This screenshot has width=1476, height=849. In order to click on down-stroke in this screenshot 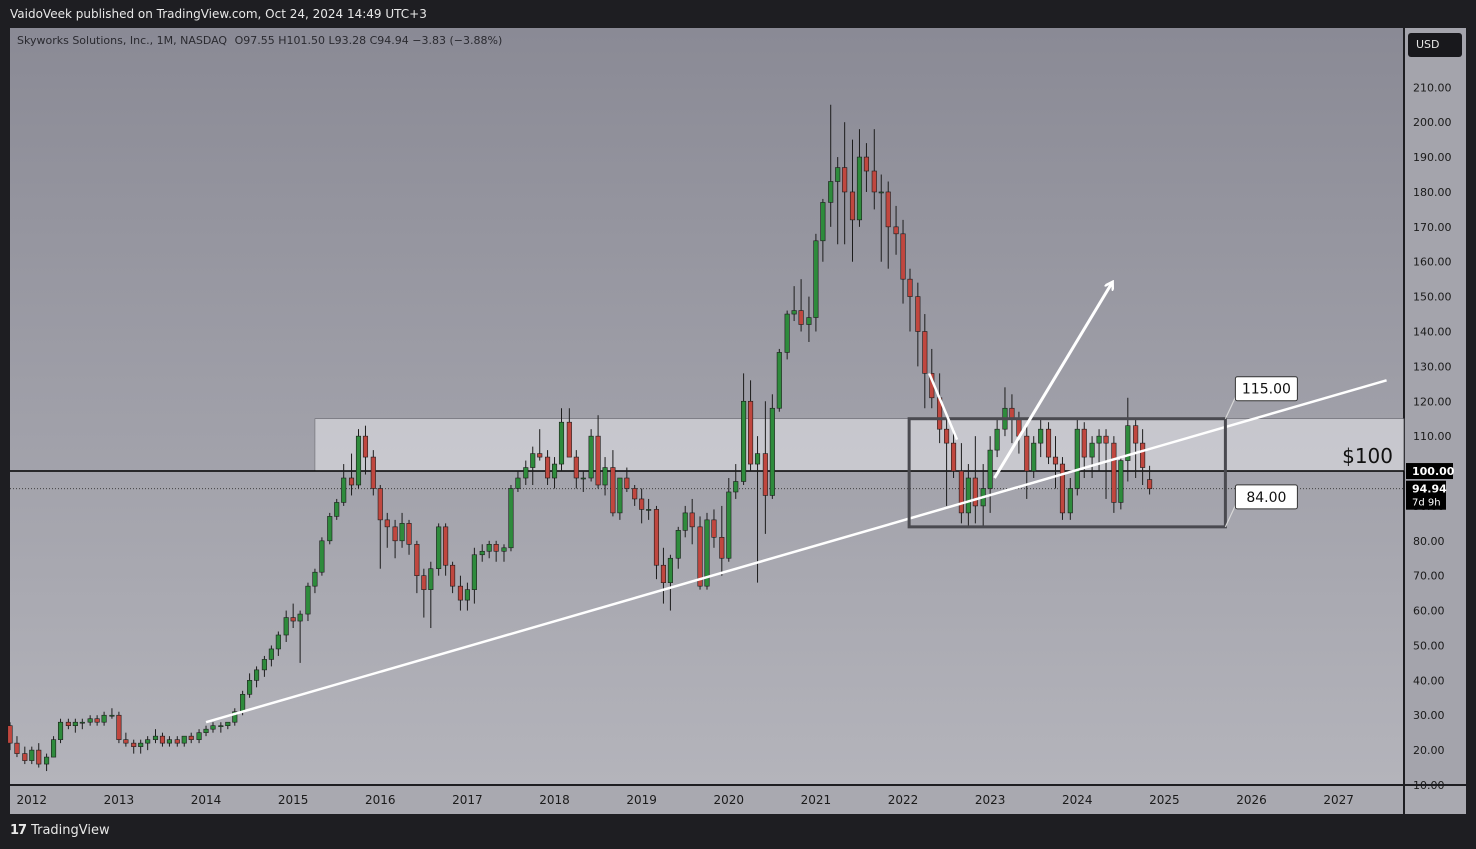, I will do `click(943, 406)`.